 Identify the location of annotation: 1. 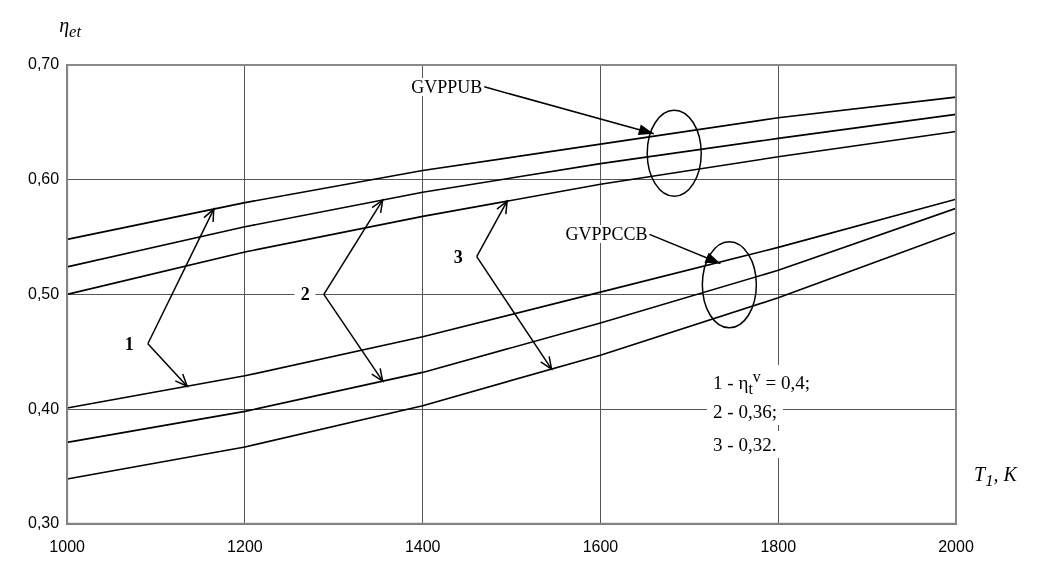
(129, 343).